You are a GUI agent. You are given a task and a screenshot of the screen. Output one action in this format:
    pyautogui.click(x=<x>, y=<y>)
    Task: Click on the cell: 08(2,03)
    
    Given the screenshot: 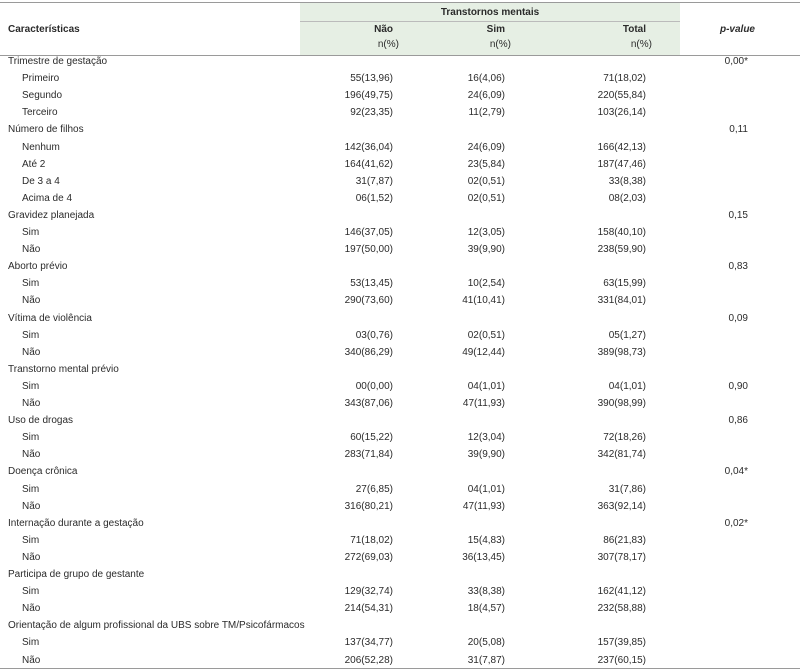 What is the action you would take?
    pyautogui.click(x=627, y=198)
    